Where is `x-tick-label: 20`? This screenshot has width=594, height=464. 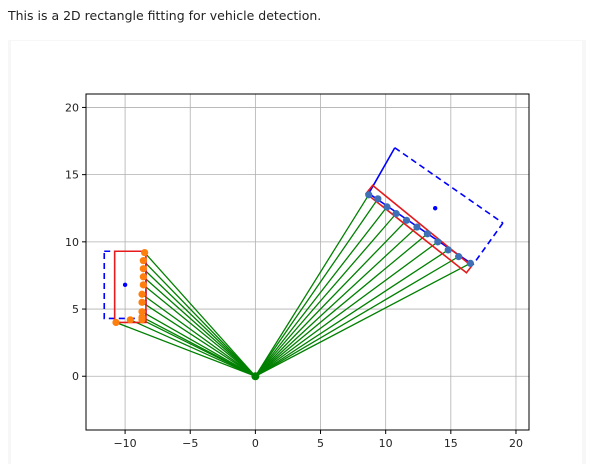 x-tick-label: 20 is located at coordinates (516, 443).